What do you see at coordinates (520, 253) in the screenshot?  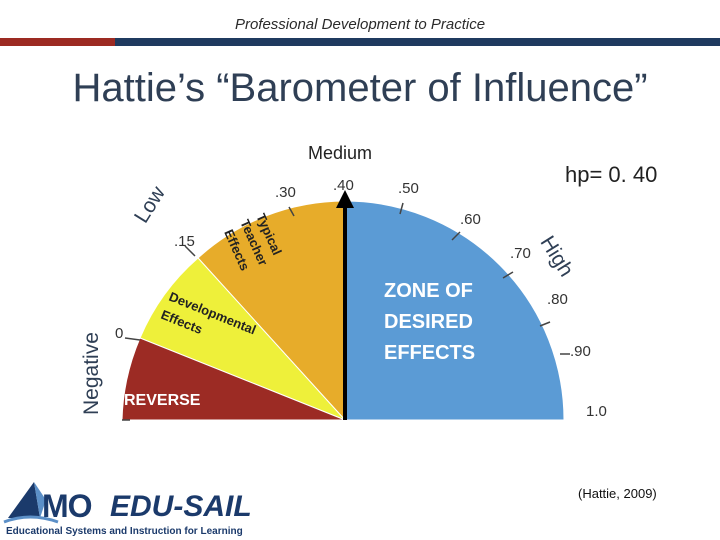 I see `tick-label-70: .70` at bounding box center [520, 253].